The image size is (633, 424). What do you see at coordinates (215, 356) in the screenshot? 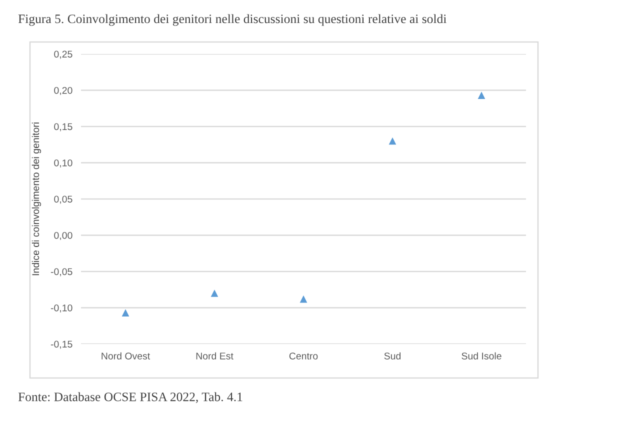
I see `x-tick-label: Nord Est` at bounding box center [215, 356].